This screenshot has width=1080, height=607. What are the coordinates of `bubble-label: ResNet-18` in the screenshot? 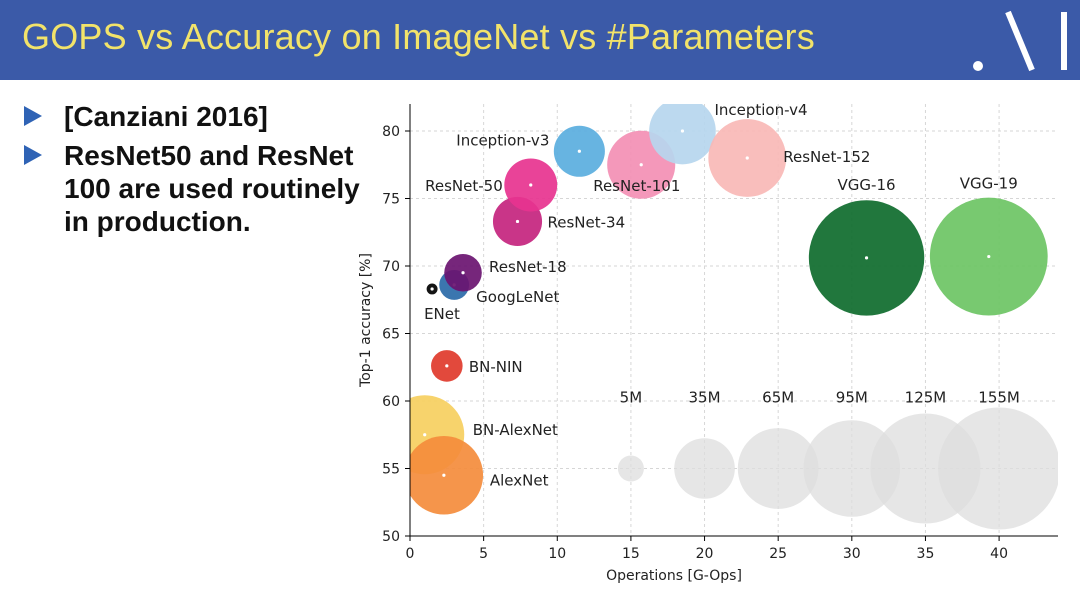 It's located at (528, 267).